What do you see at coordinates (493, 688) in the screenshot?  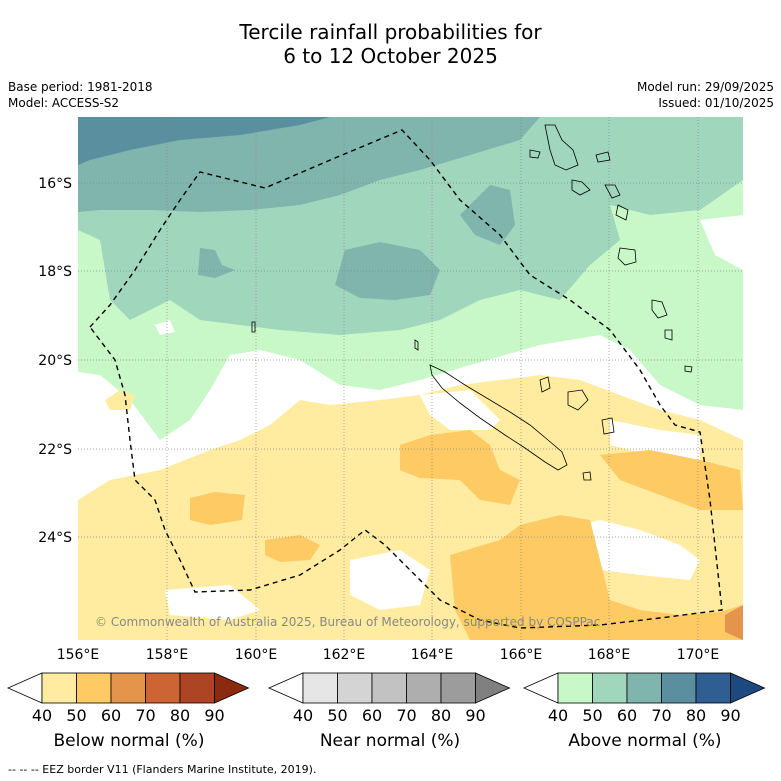 I see `near-colorbar-max-extend` at bounding box center [493, 688].